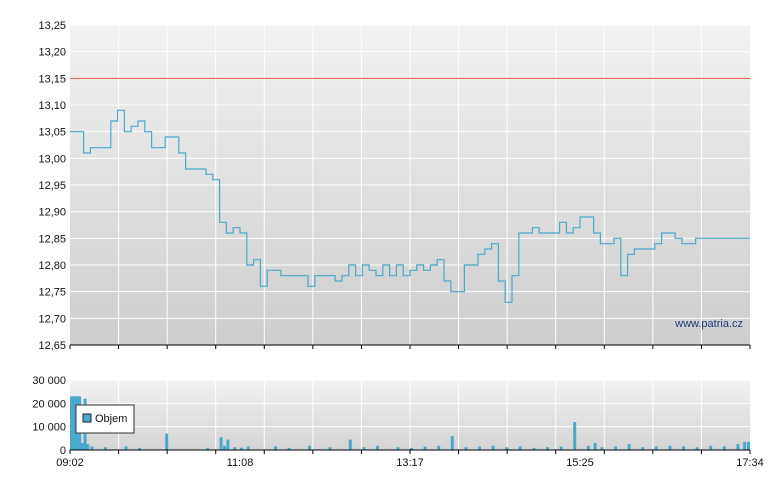 The width and height of the screenshot is (780, 490). Describe the element at coordinates (750, 463) in the screenshot. I see `time-x-tick-label: 17:34` at that location.